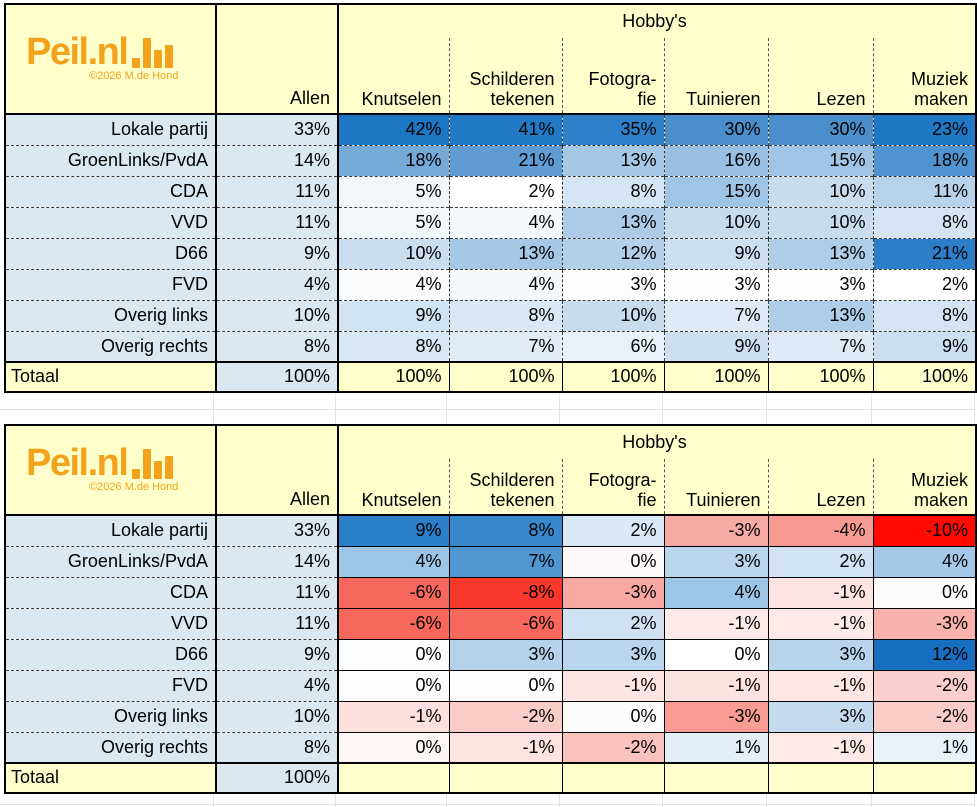 This screenshot has width=977, height=807. Describe the element at coordinates (715, 487) in the screenshot. I see `column-header-tuinieren: Tuinieren` at that location.